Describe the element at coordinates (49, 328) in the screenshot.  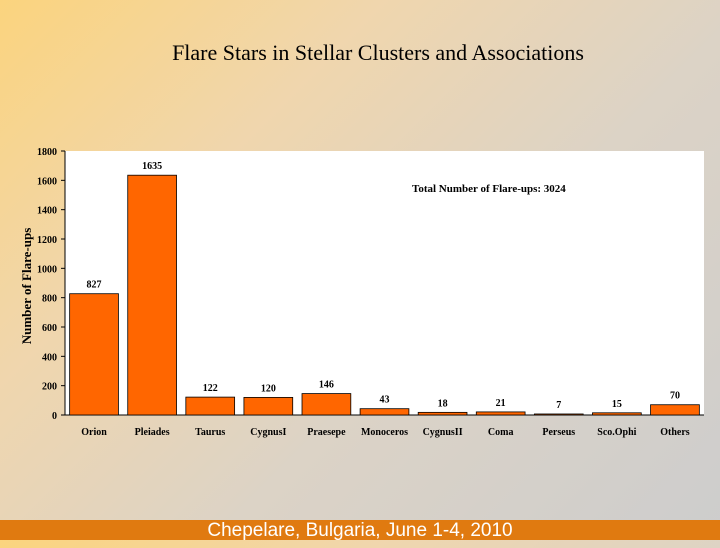
I see `y-tick-label: 600` at that location.